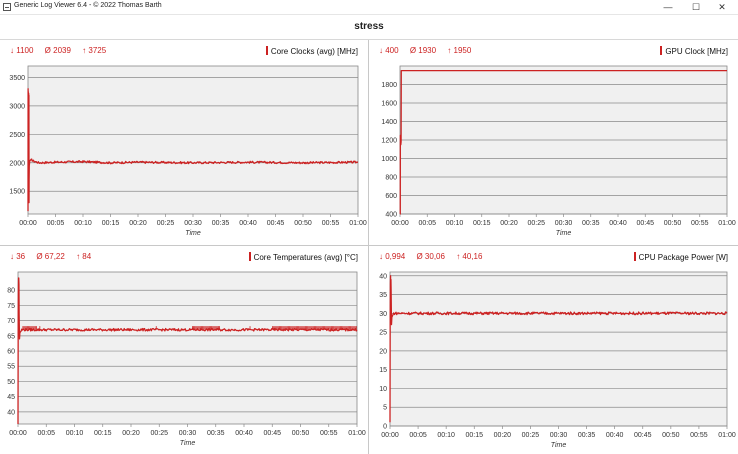 The width and height of the screenshot is (738, 454). Describe the element at coordinates (17, 163) in the screenshot. I see `y-tick-label: 2000` at that location.